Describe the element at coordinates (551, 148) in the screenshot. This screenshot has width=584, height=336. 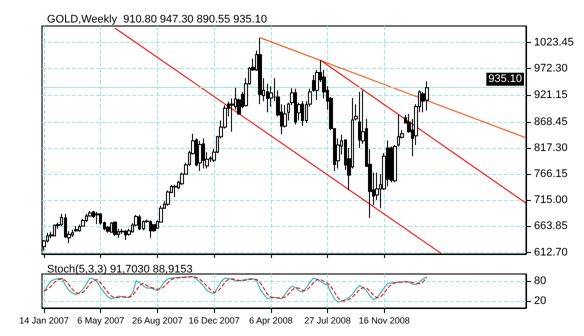
I see `y-tick-label: 817.30` at that location.